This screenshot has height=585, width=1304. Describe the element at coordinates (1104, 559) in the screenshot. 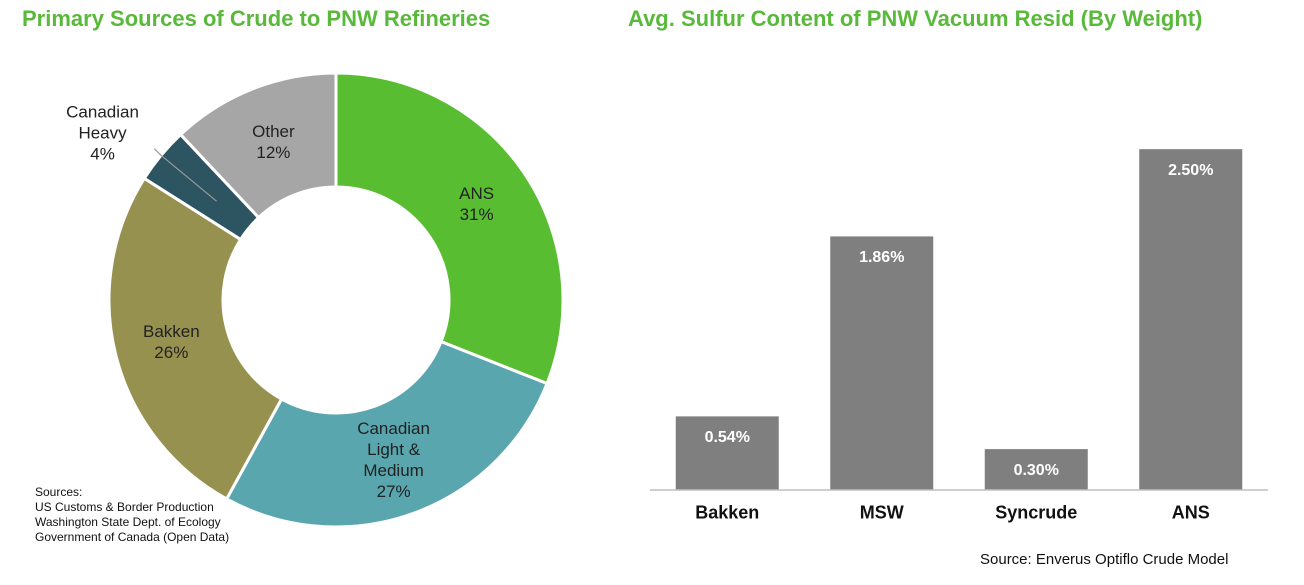

I see `source-note: Source: Enverus Optiflo Crude Model` at that location.